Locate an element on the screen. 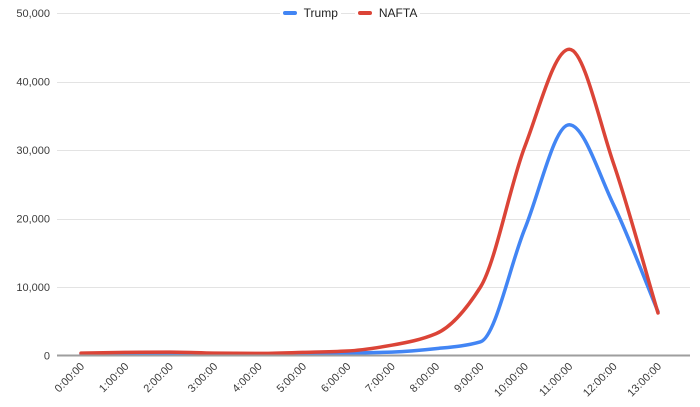 Image resolution: width=700 pixels, height=407 pixels. y-axis-tick-label: 0 is located at coordinates (47, 357).